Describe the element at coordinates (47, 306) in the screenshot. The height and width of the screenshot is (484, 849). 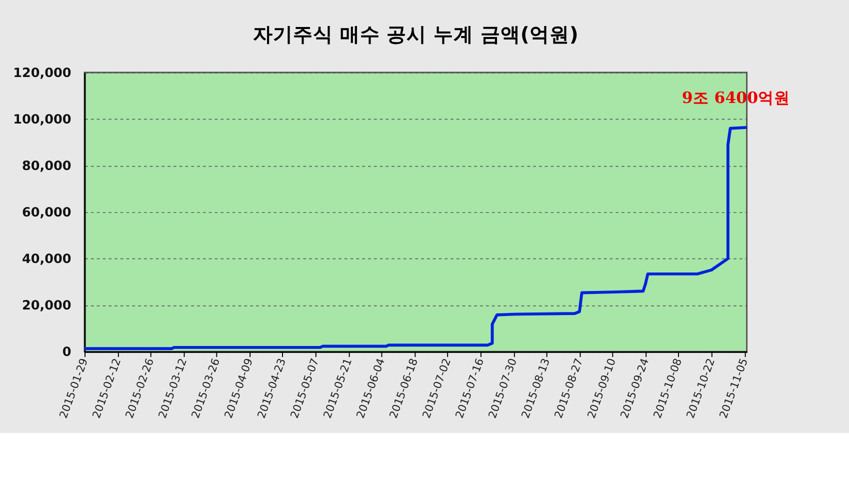
I see `y-tick-label: 20,000` at that location.